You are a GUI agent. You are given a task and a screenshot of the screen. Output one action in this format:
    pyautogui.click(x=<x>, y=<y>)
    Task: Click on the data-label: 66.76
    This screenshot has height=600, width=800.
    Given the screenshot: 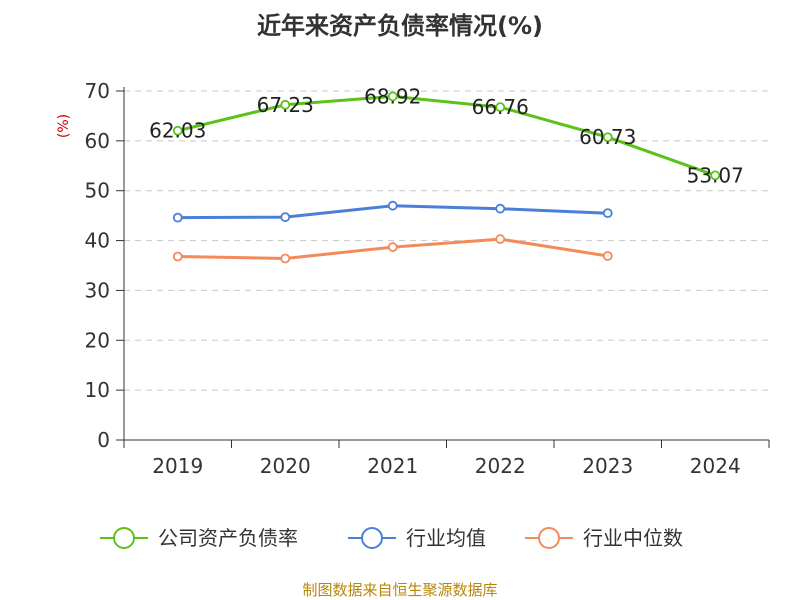 What is the action you would take?
    pyautogui.click(x=500, y=107)
    